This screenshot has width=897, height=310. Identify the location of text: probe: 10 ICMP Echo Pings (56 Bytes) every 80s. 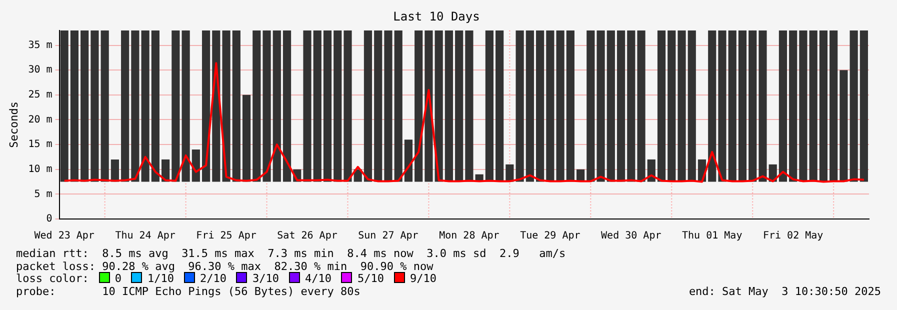
(188, 291).